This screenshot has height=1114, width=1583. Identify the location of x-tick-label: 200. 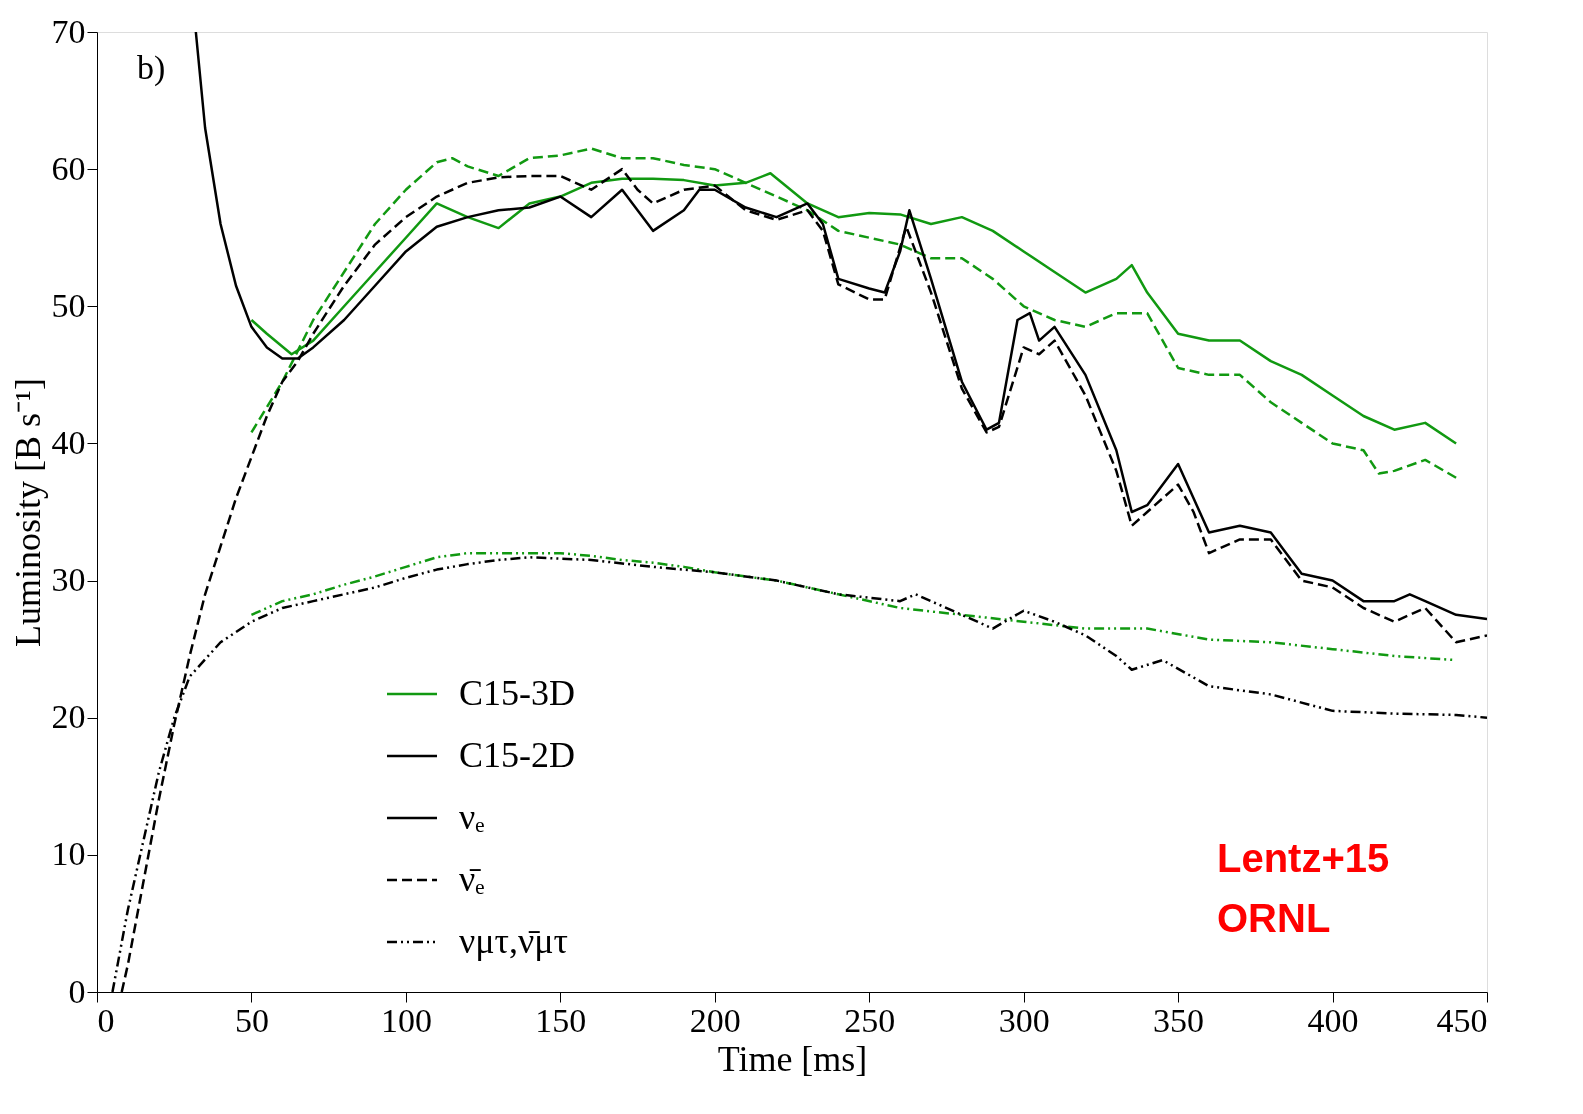
(715, 1020).